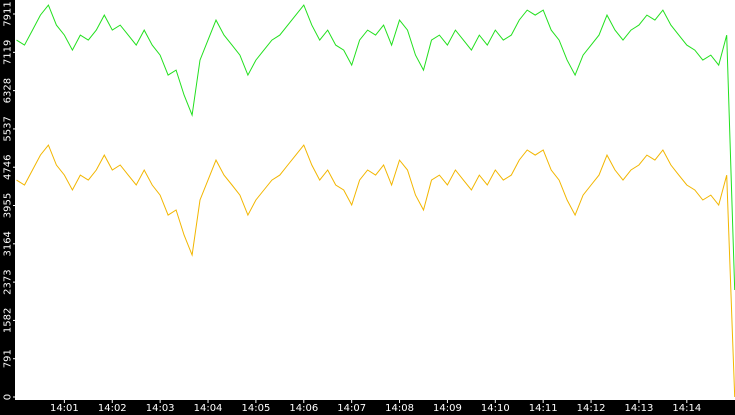 The image size is (735, 415). What do you see at coordinates (367, 407) in the screenshot?
I see `x-axis-strip` at bounding box center [367, 407].